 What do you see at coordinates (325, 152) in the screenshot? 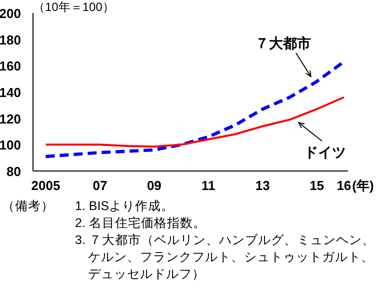
I see `series-label: ドイツ` at bounding box center [325, 152].